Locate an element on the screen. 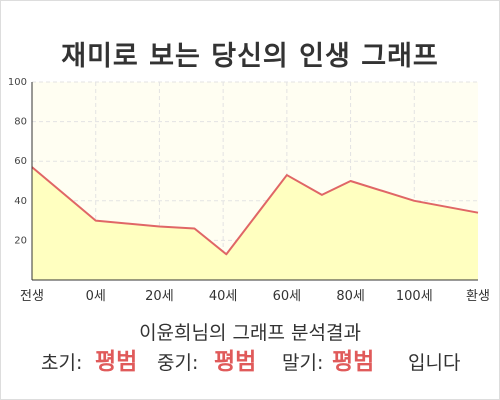 This screenshot has height=400, width=500. x-tick-label-1: 0세 is located at coordinates (96, 296).